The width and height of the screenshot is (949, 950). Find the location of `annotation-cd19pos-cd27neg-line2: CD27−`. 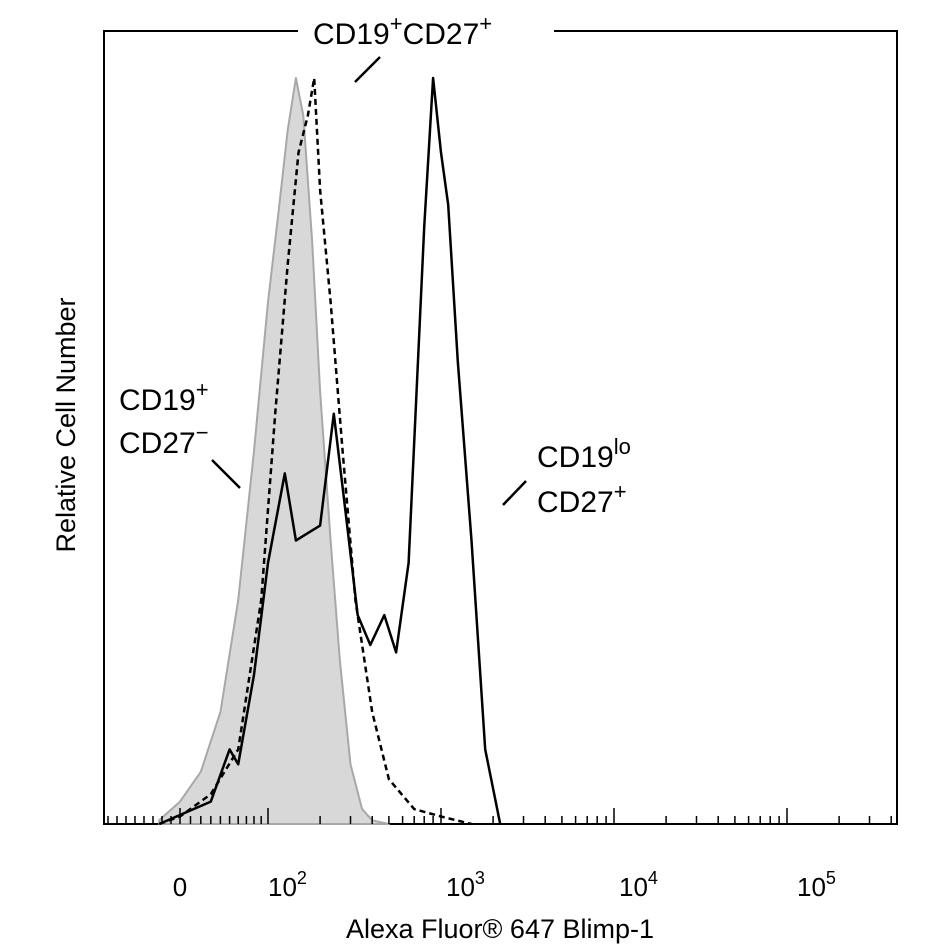

annotation-cd19pos-cd27neg-line2: CD27− is located at coordinates (164, 440).